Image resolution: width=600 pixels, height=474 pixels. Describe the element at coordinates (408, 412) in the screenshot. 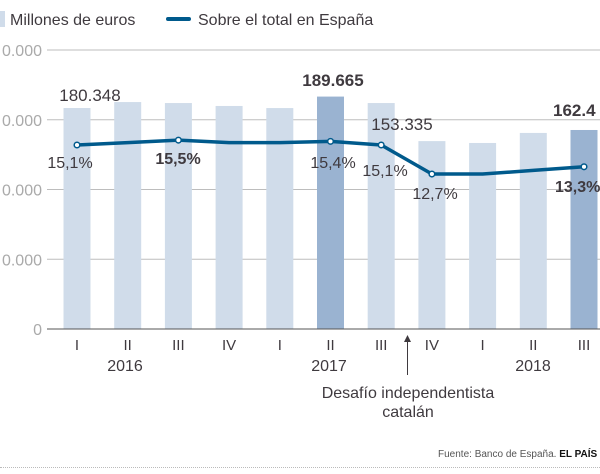

I see `annotation-text: catalán` at that location.